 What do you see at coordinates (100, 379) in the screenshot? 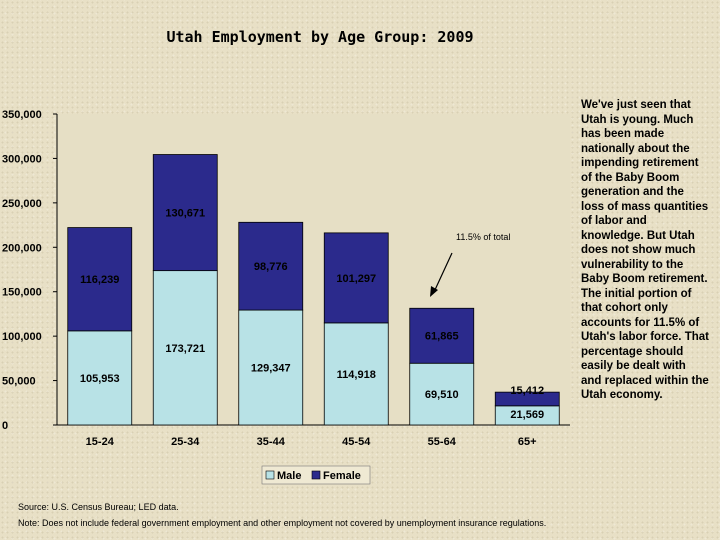
I see `data-label-male-15-24: 105,953` at bounding box center [100, 379].